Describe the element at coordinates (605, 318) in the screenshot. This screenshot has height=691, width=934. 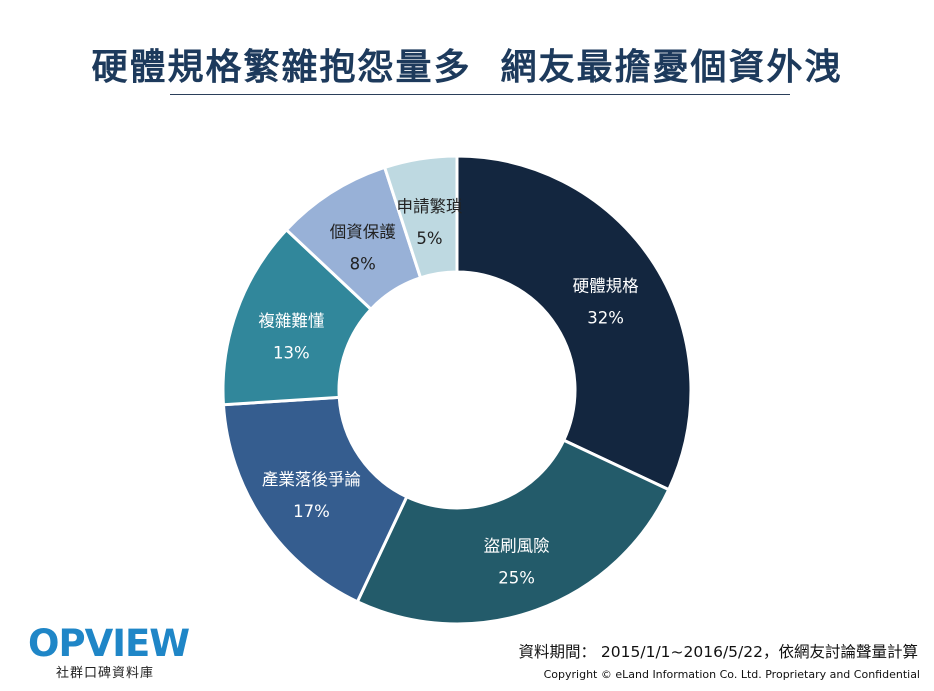
I see `slice-percent-0: 32%` at that location.